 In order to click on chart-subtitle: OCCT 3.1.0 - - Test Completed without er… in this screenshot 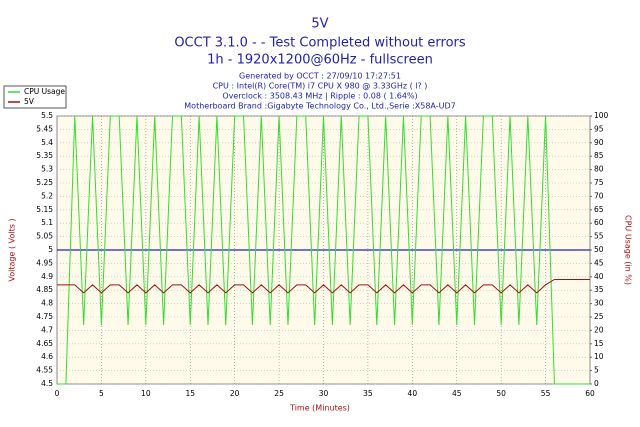, I will do `click(320, 43)`.